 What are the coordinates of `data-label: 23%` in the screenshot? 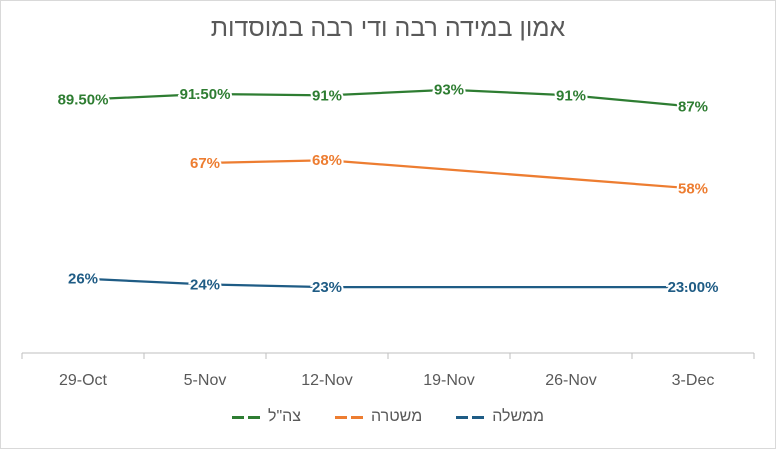 It's located at (327, 287).